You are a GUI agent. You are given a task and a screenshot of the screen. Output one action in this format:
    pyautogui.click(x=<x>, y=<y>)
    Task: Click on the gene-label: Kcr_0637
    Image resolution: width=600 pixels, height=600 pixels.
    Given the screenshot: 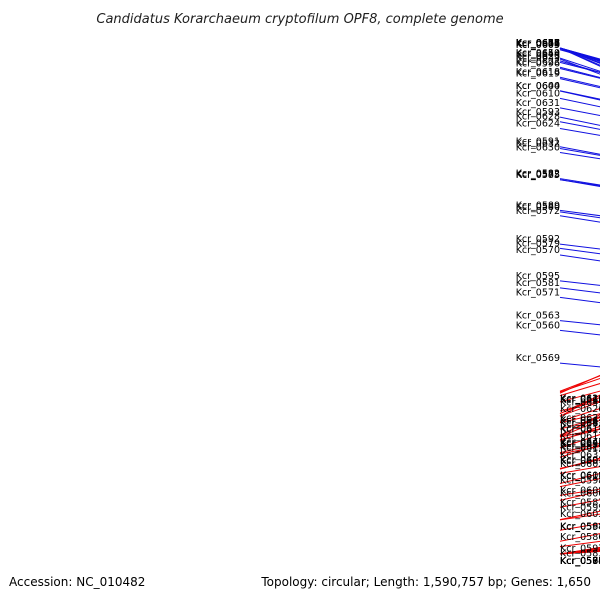 What is the action you would take?
    pyautogui.click(x=580, y=455)
    